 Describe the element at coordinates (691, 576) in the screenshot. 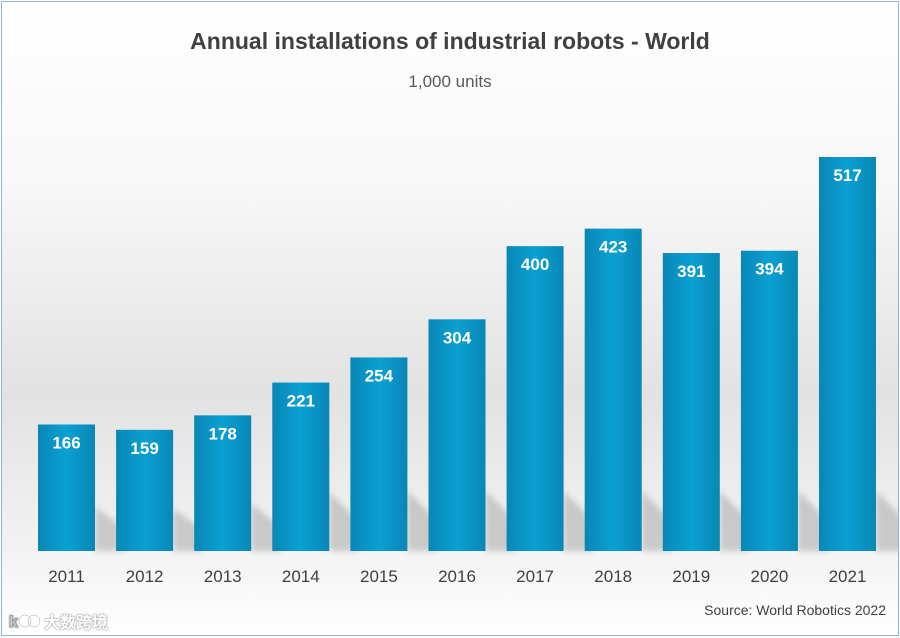

I see `x-tick-label: 2019` at that location.